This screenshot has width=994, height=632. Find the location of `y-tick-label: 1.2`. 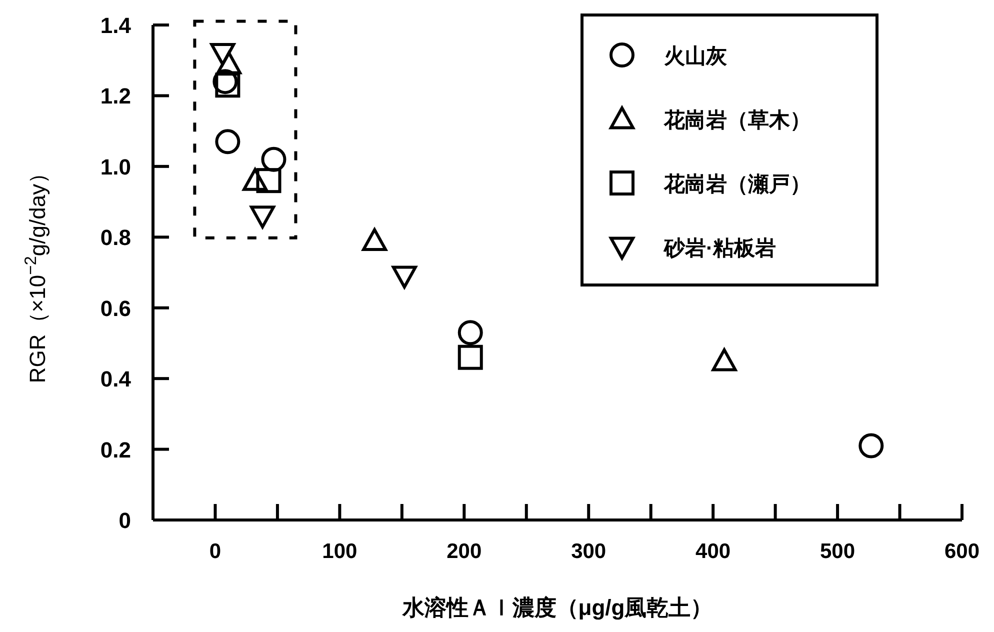

y-tick-label: 1.2 is located at coordinates (115, 96).